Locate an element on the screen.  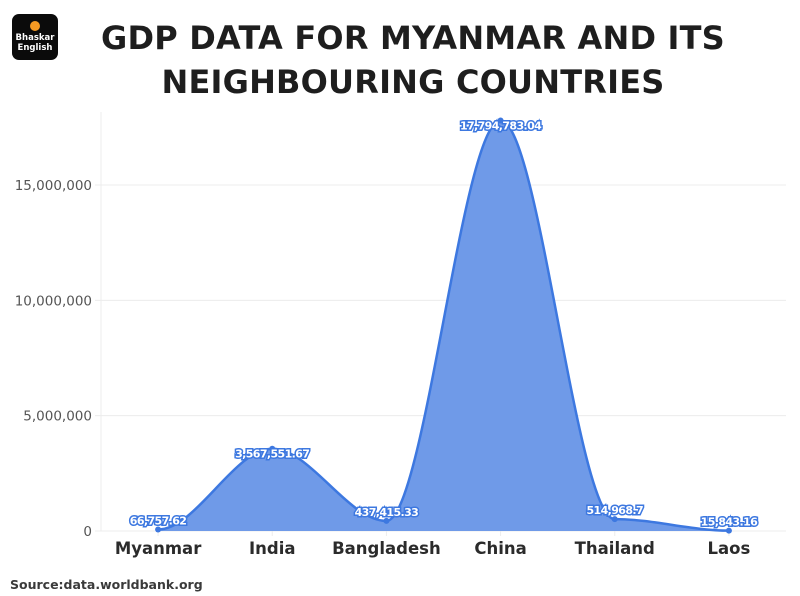
logo-text-line1: Bhaskar is located at coordinates (35, 38).